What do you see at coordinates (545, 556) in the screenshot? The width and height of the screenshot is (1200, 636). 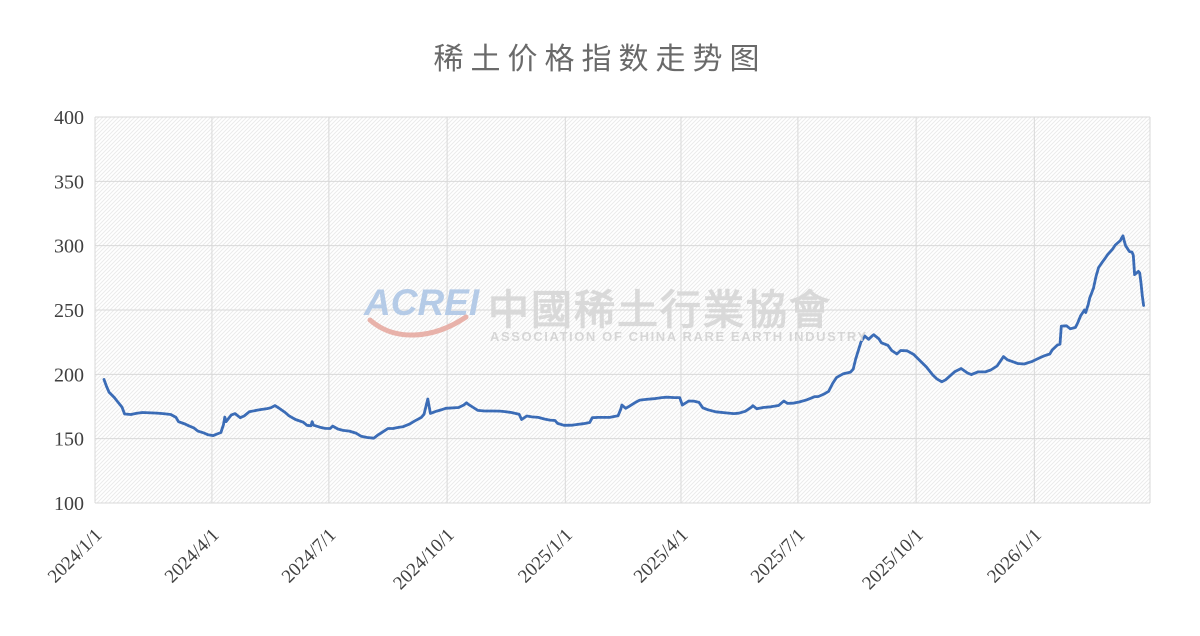 I see `x-tick-label: 2025/1/1` at bounding box center [545, 556].